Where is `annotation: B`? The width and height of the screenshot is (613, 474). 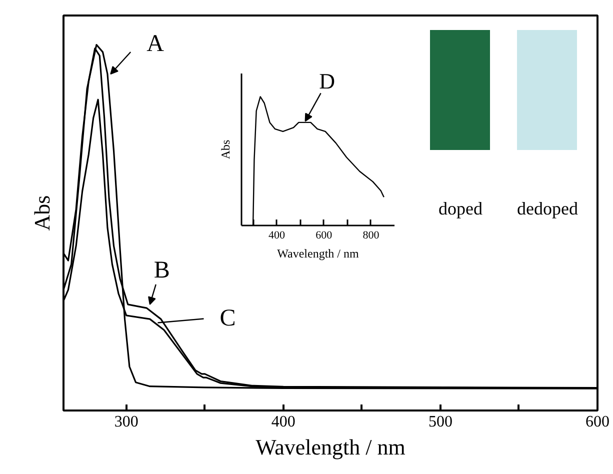 annotation: B is located at coordinates (162, 270).